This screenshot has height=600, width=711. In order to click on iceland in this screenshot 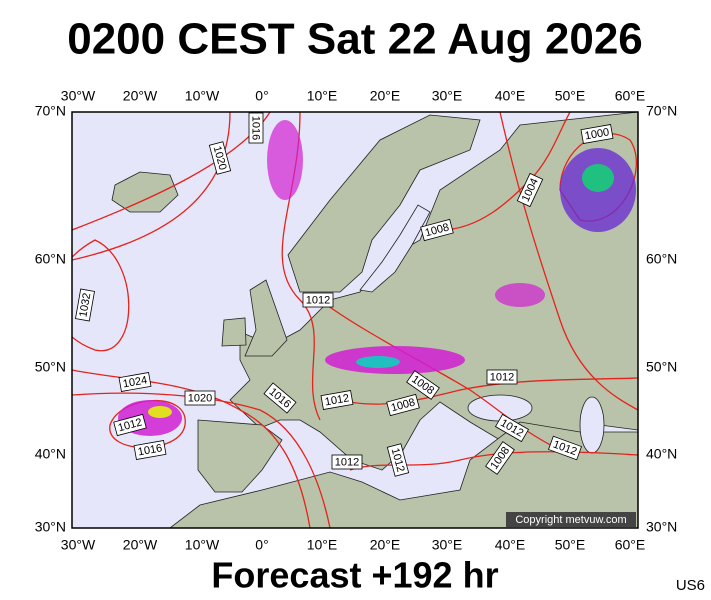, I will do `click(145, 192)`.